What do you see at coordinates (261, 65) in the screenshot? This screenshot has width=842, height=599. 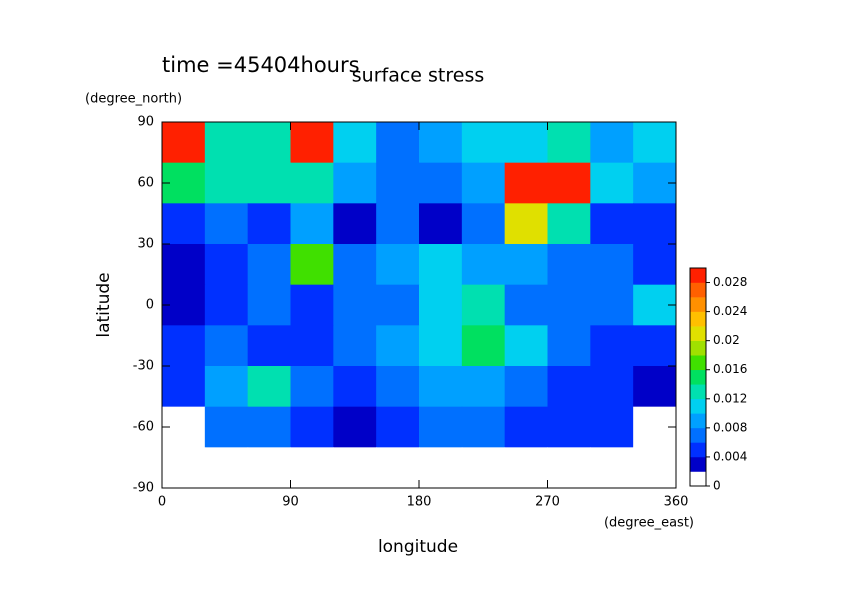 I see `chart-subtitle: time =45404hours` at bounding box center [261, 65].